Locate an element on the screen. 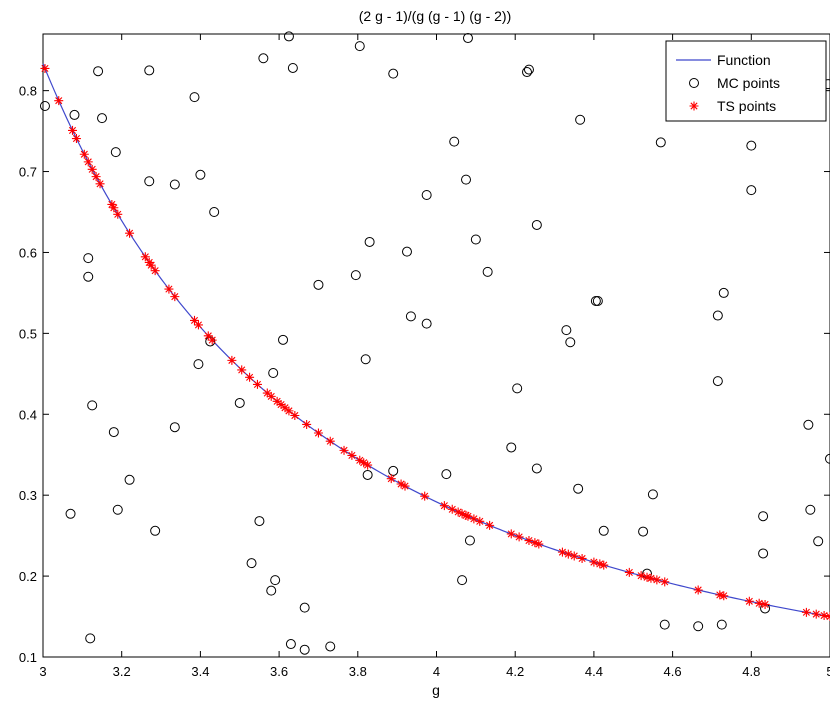 Image resolution: width=830 pixels, height=704 pixels. x-tick-label: 3.4 is located at coordinates (200, 671).